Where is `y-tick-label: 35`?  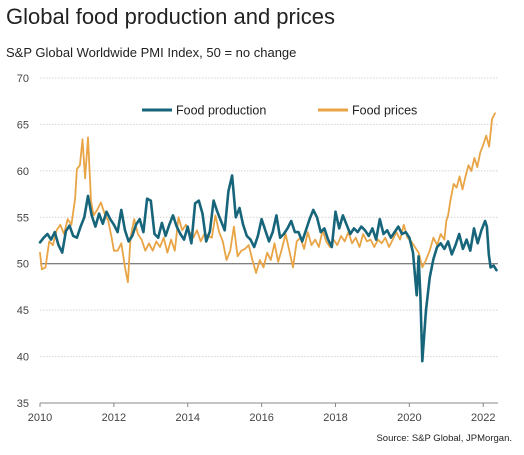 y-tick-label: 35 is located at coordinates (23, 404).